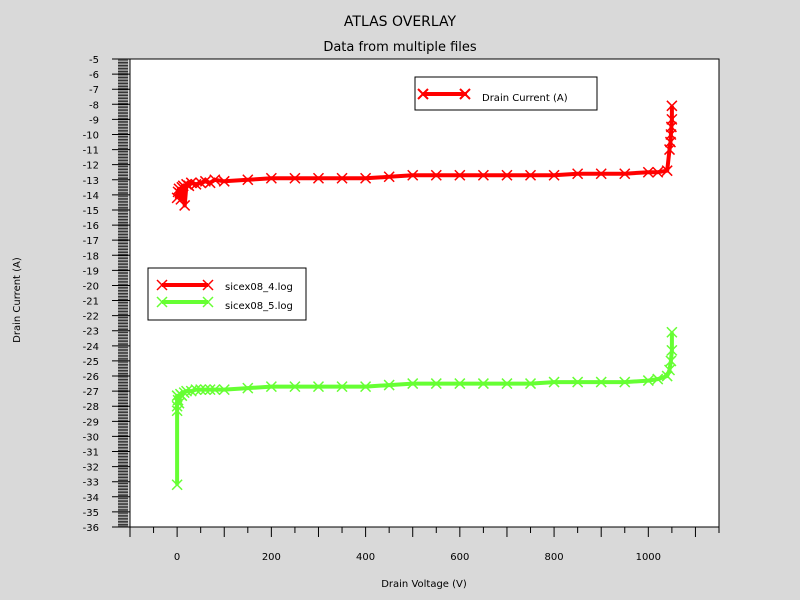 The height and width of the screenshot is (600, 800). I want to click on y-tick-label: -26, so click(91, 377).